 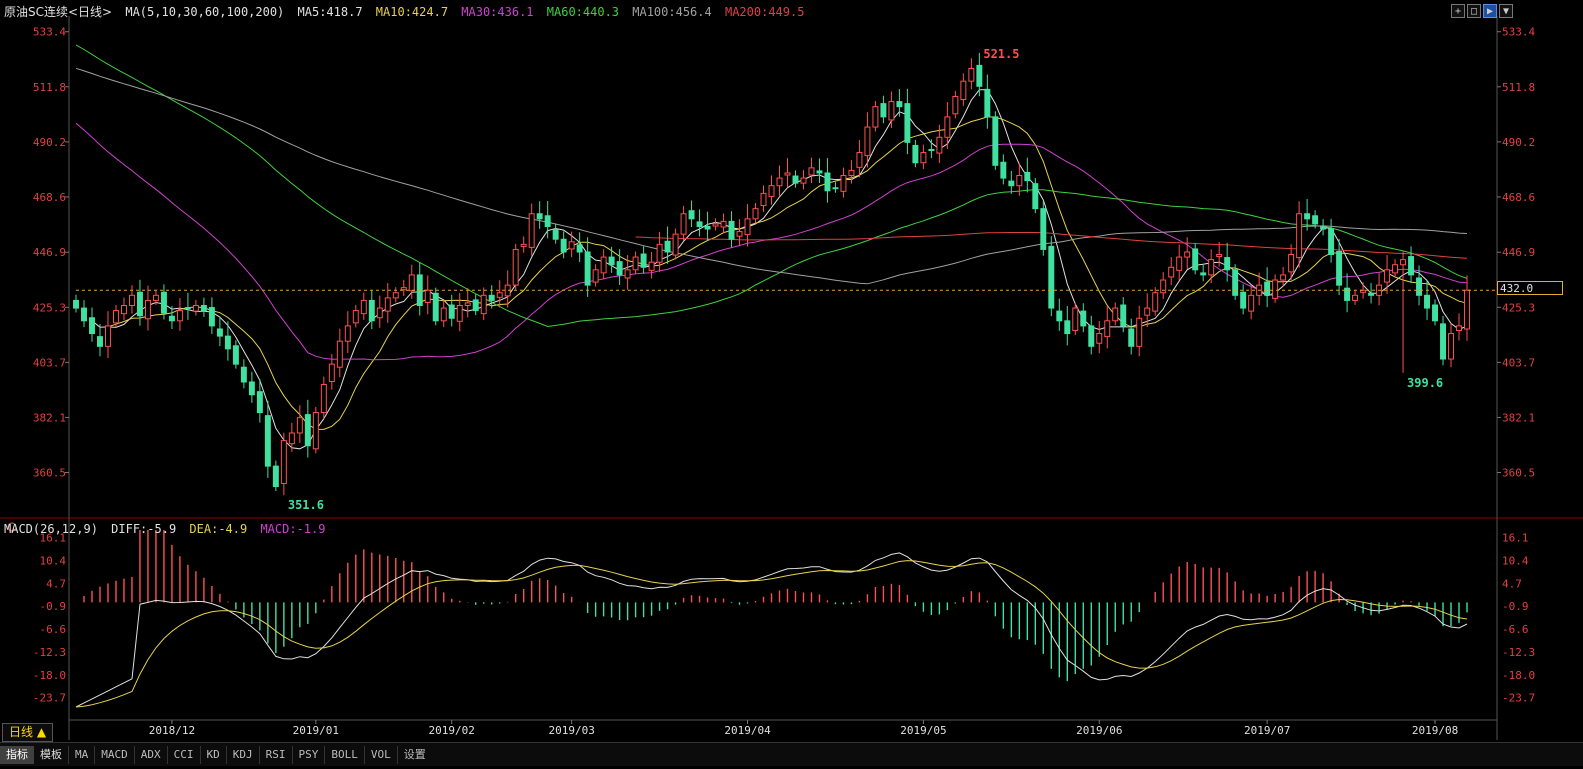 I want to click on indicator-kdj: KDJ, so click(x=242, y=754).